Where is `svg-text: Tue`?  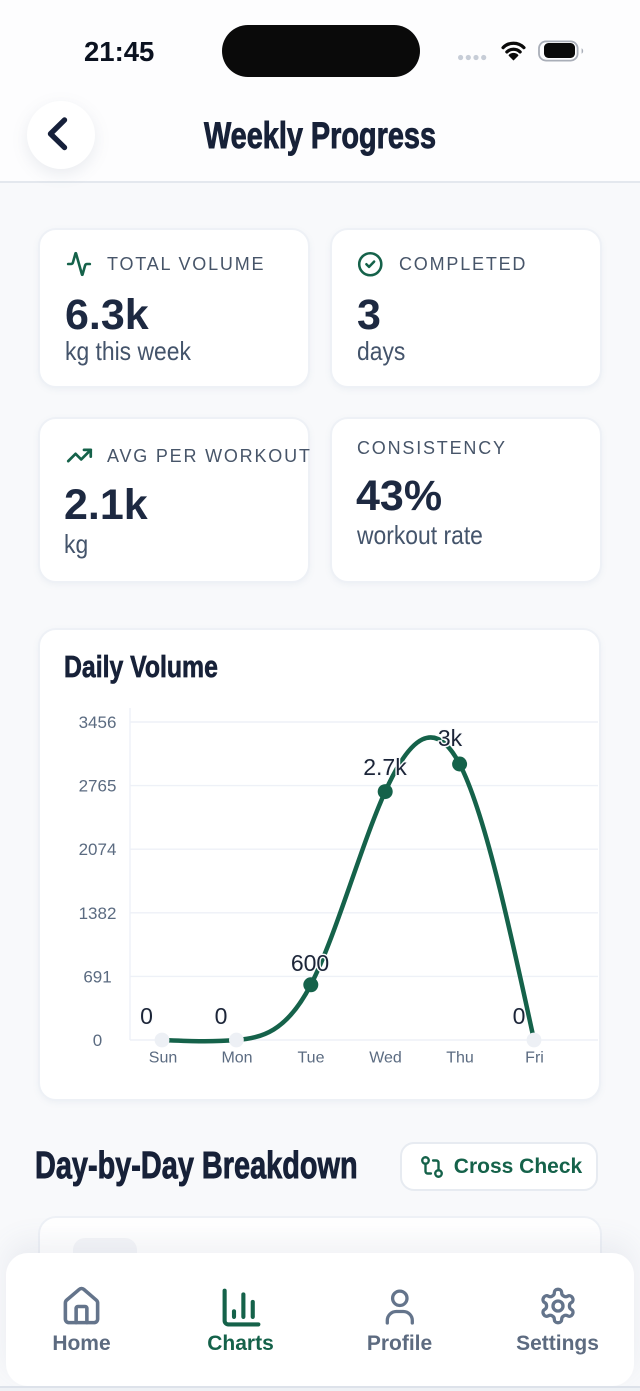 svg-text: Tue is located at coordinates (311, 1058).